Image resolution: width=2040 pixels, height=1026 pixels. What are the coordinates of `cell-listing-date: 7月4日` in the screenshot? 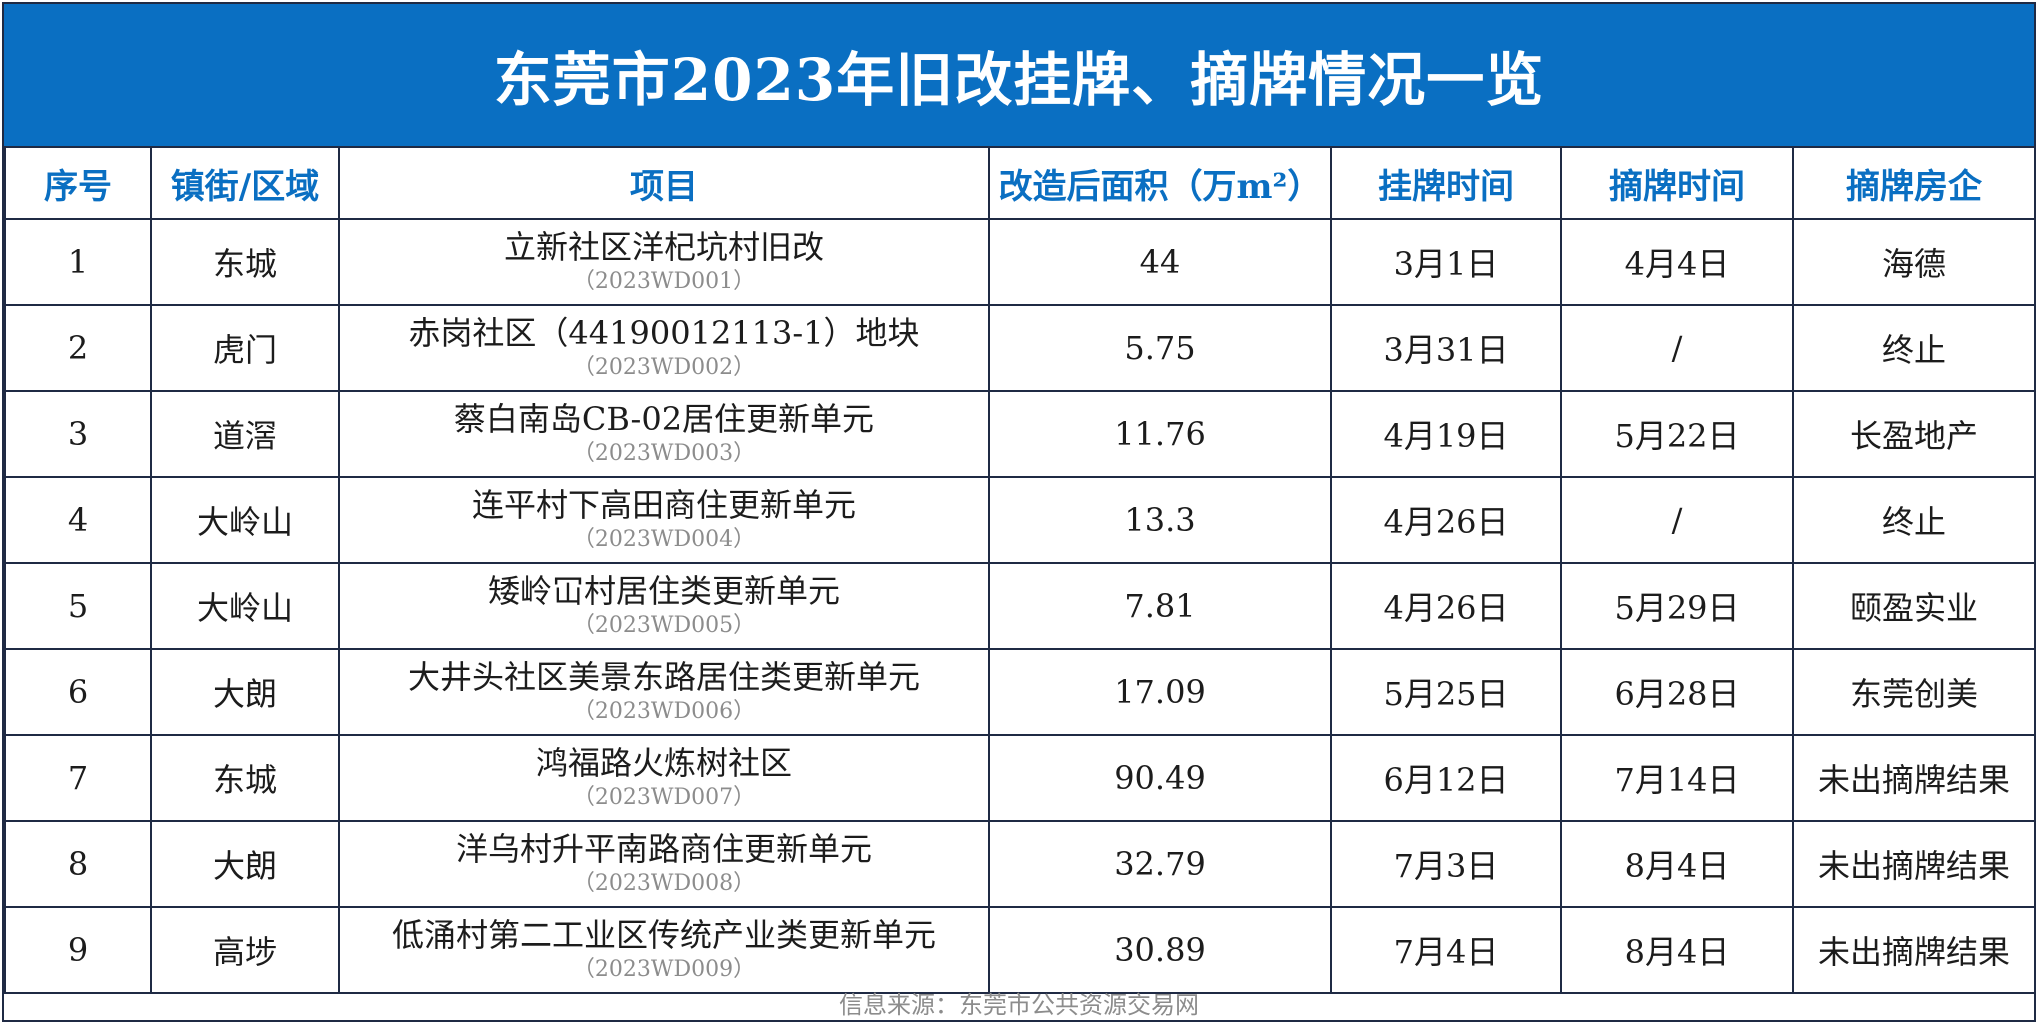 It's located at (1446, 950).